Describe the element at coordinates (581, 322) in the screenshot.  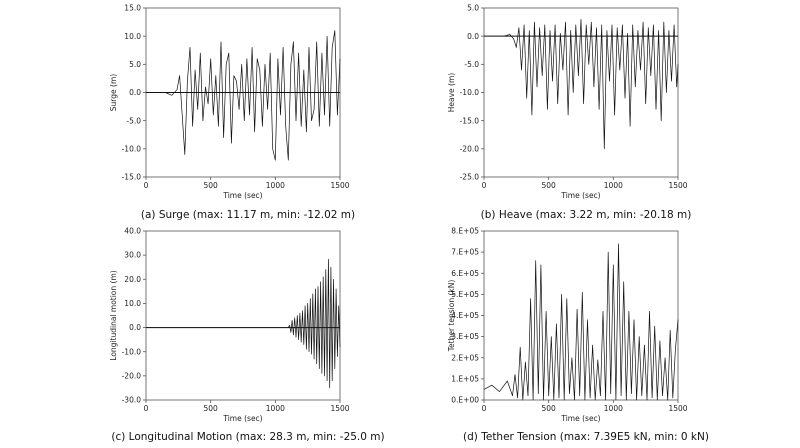
I see `series-line-tension` at that location.